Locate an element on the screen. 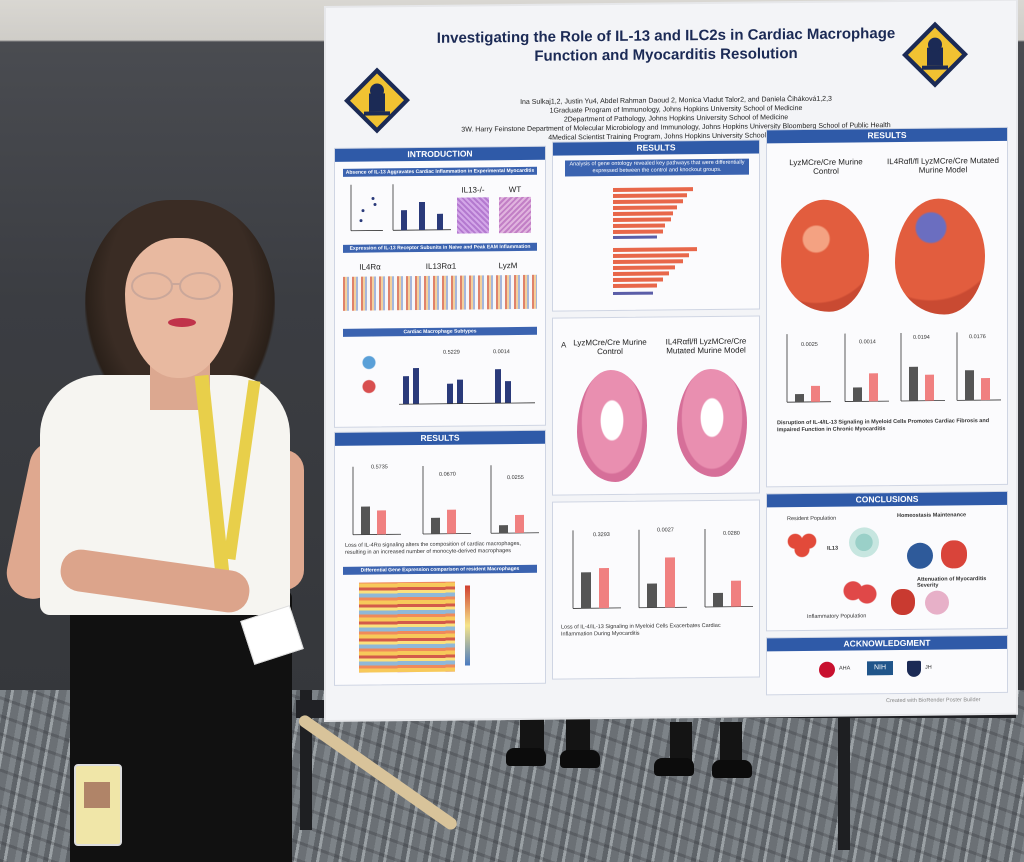  gauge-icon is located at coordinates (920, 555).